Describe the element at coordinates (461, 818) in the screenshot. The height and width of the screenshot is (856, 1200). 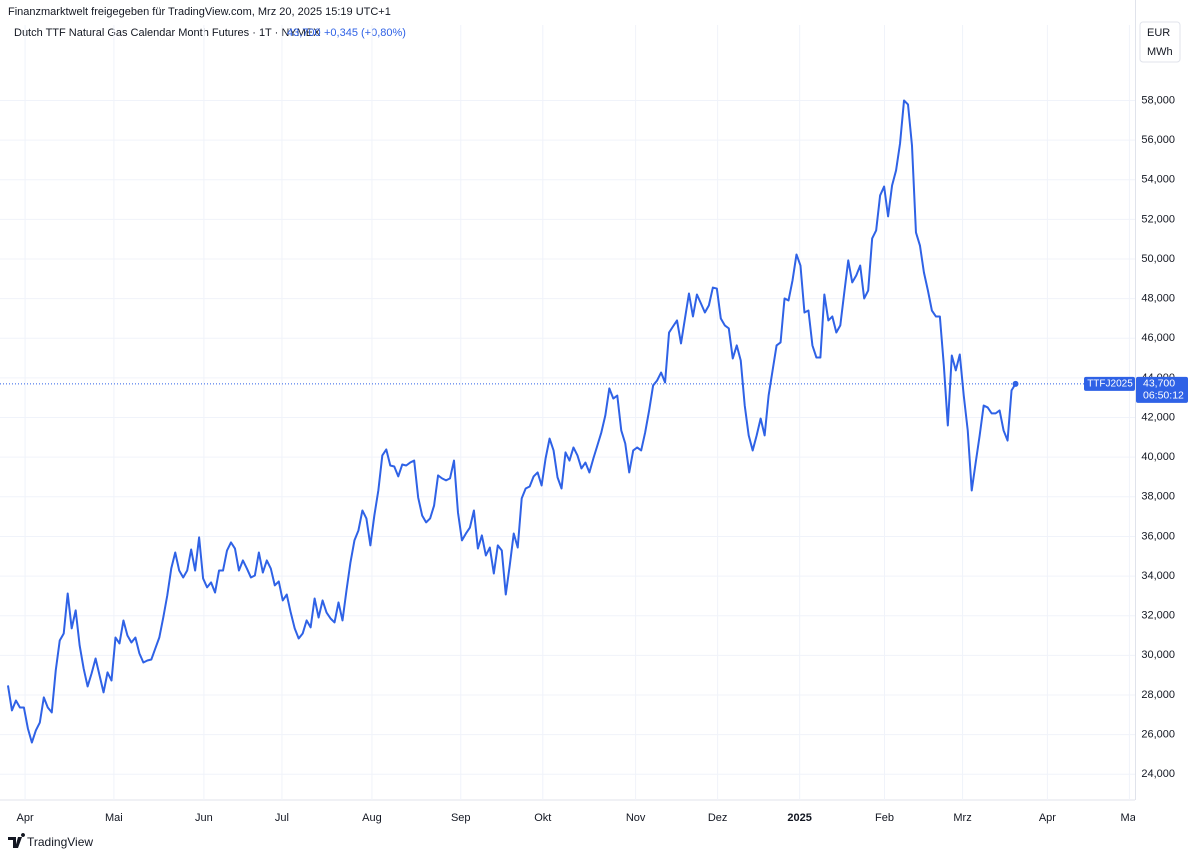
I see `x-tick-label: Sep` at that location.